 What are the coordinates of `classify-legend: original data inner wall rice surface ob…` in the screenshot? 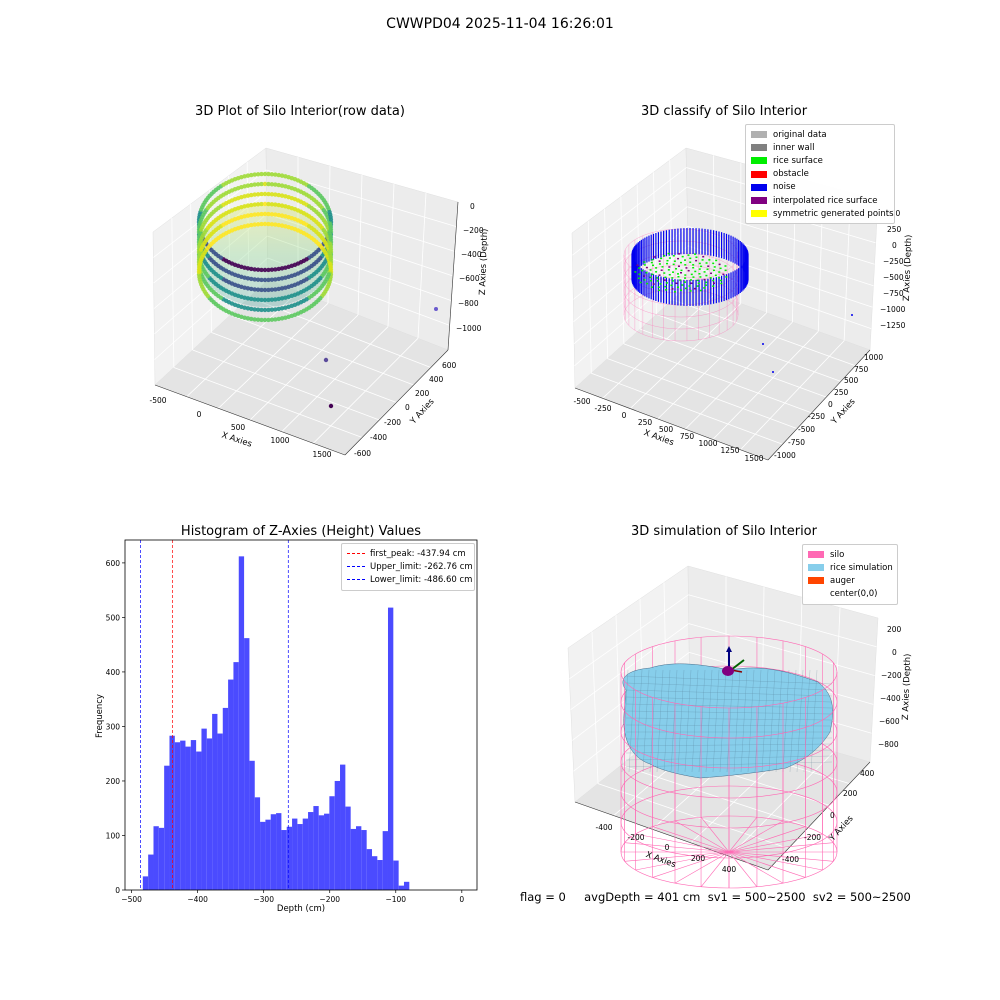 It's located at (820, 174).